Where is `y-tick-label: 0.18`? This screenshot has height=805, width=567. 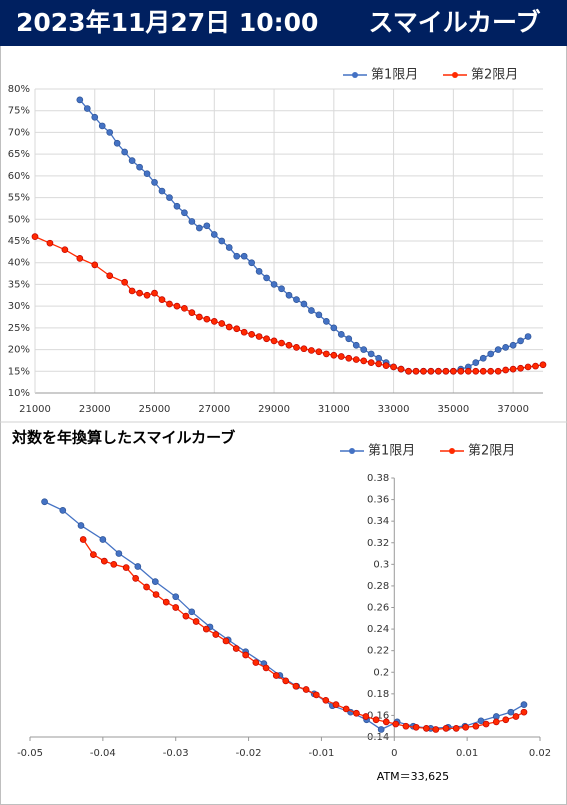 y-tick-label: 0.18 is located at coordinates (378, 694).